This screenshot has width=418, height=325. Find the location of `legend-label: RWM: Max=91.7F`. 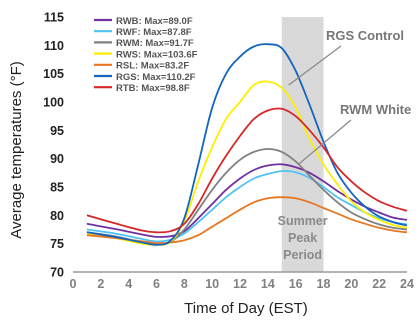

legend-label: RWM: Max=91.7F is located at coordinates (155, 43).